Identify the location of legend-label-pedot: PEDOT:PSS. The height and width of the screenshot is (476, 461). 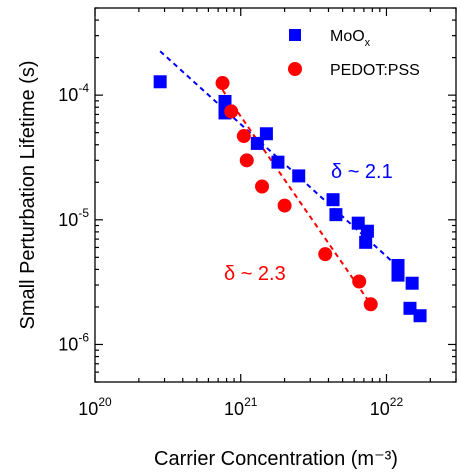
(375, 70).